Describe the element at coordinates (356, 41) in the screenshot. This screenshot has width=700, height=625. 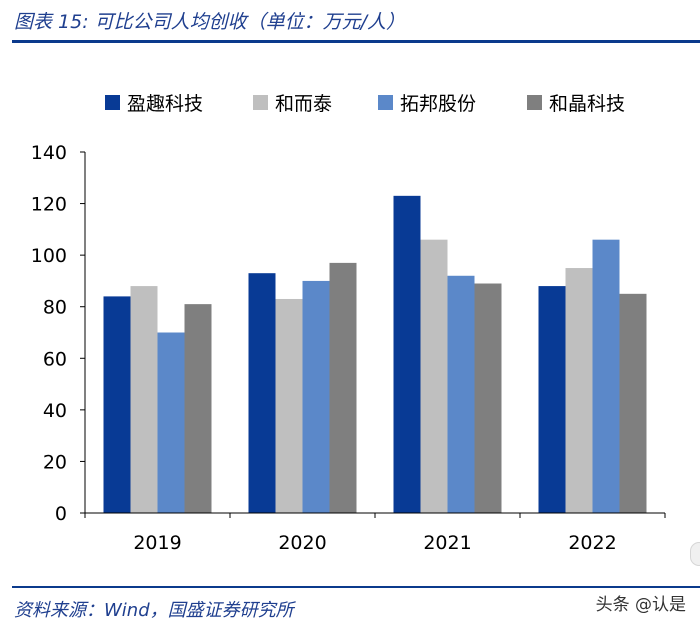
I see `header-rule` at that location.